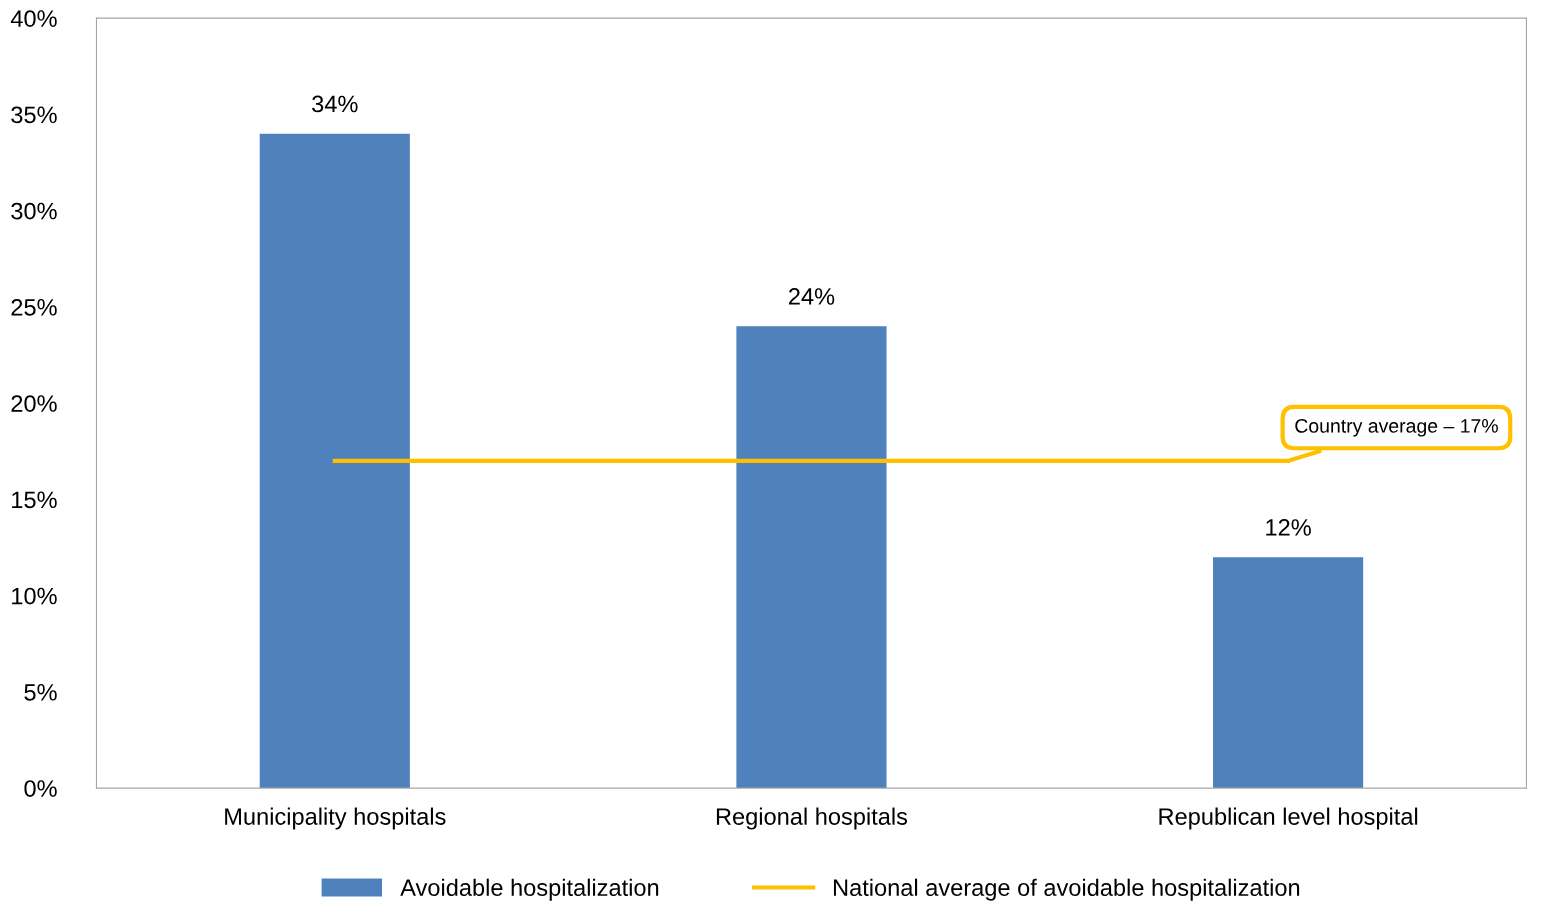 This screenshot has height=909, width=1556. I want to click on y-tick-label: 30%, so click(34, 211).